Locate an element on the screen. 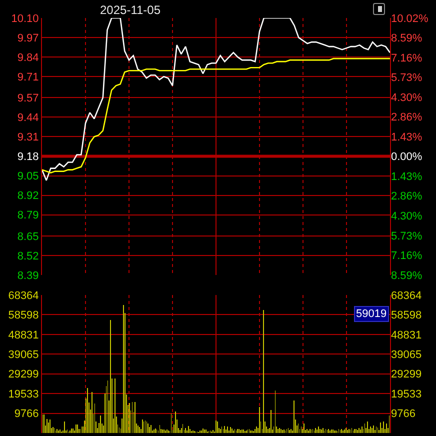 The height and width of the screenshot is (436, 436). y2-tick-label: 48831 is located at coordinates (406, 335).